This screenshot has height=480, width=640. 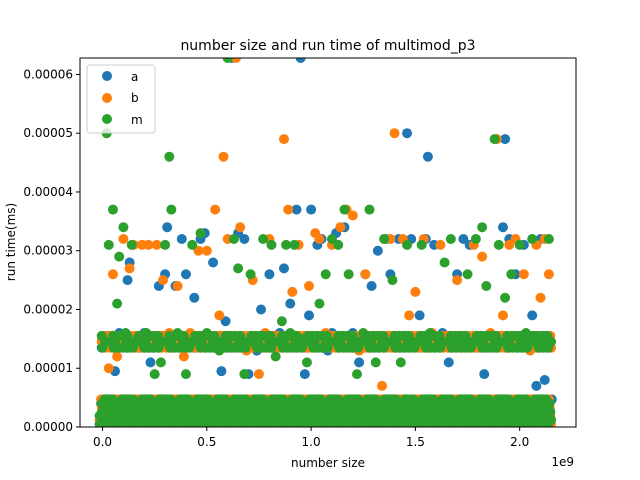 What do you see at coordinates (48, 427) in the screenshot?
I see `y-tick-label: 0.00000` at bounding box center [48, 427].